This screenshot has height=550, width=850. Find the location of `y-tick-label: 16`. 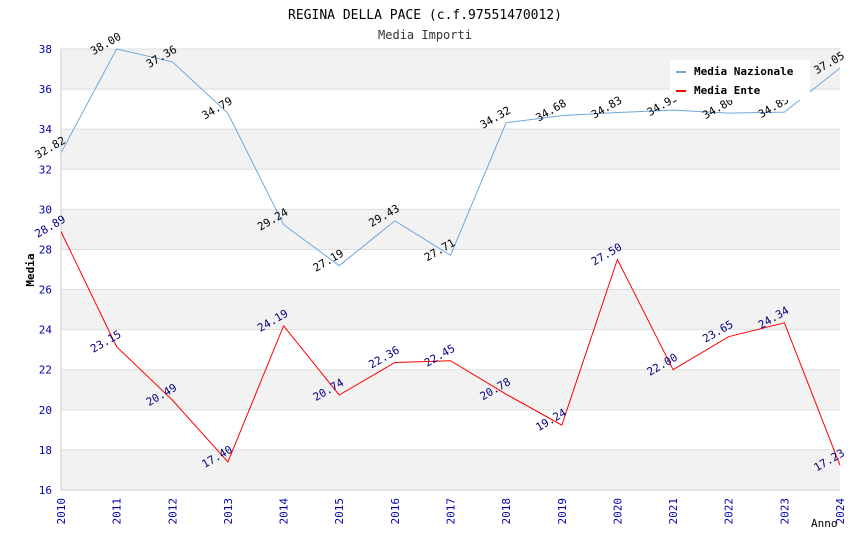

y-tick-label: 16 is located at coordinates (45, 490).